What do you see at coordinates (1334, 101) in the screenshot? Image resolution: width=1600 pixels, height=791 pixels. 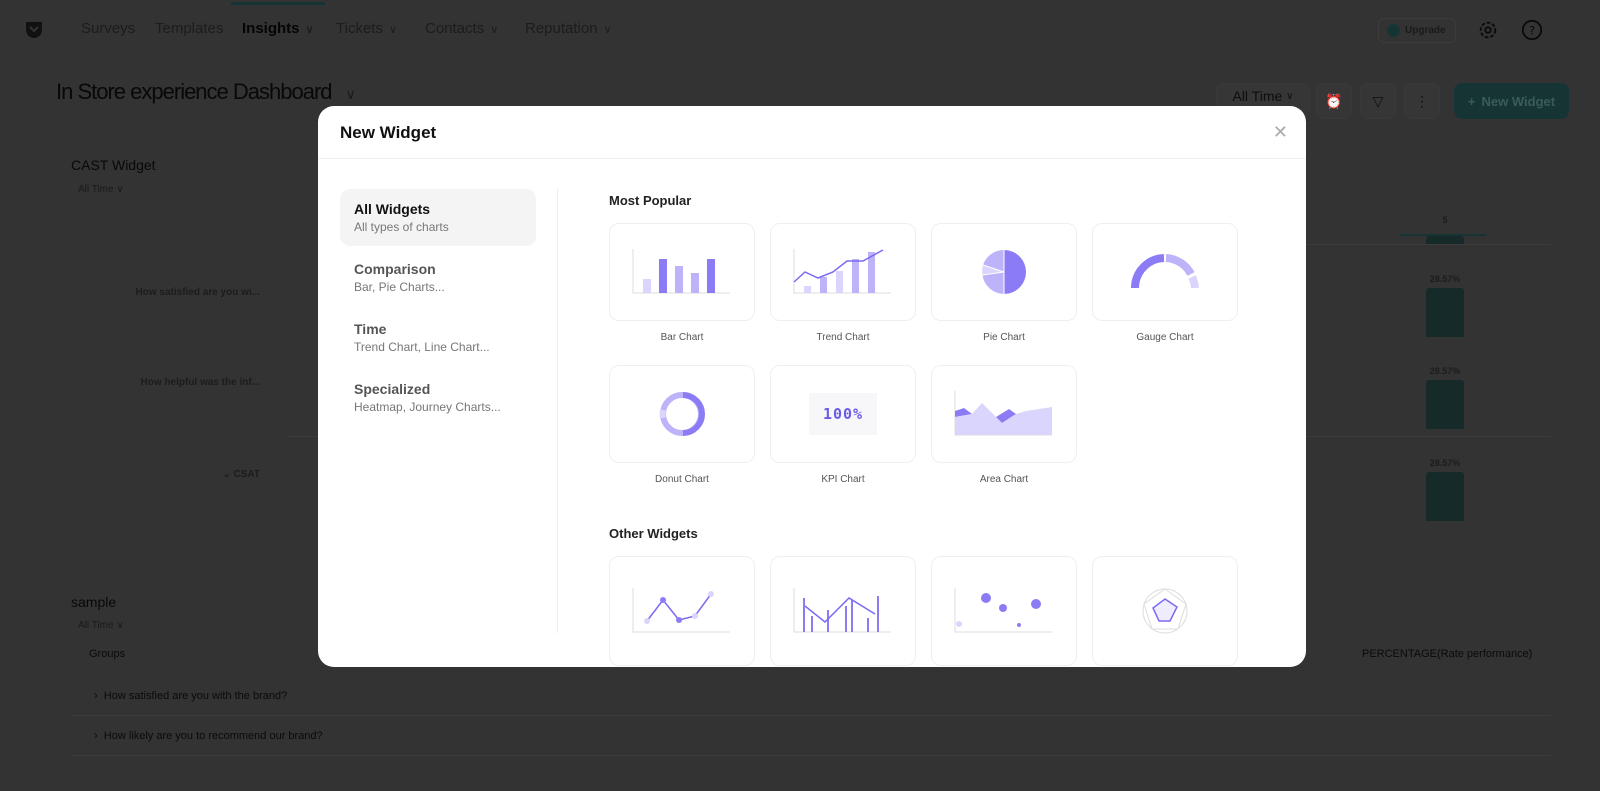 I see `alarm-clock-icon: ⏰` at bounding box center [1334, 101].